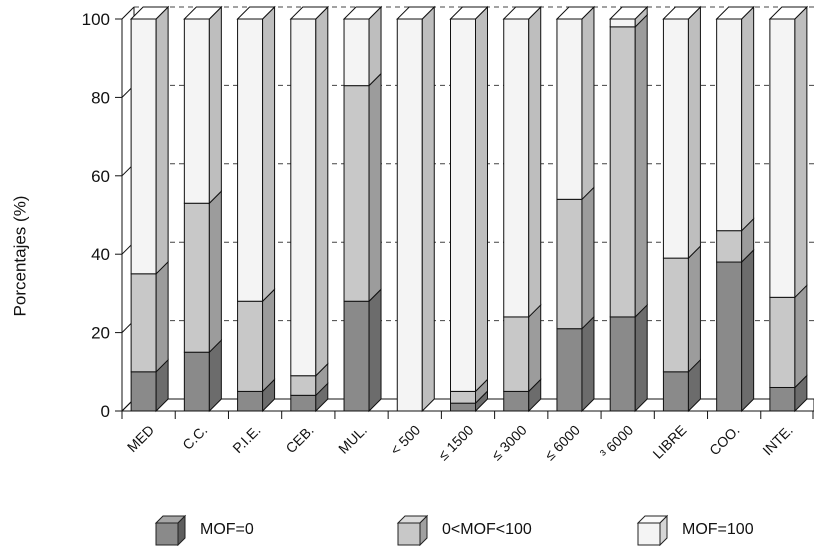  What do you see at coordinates (352, 439) in the screenshot?
I see `x-tick-label: MUL.` at bounding box center [352, 439].